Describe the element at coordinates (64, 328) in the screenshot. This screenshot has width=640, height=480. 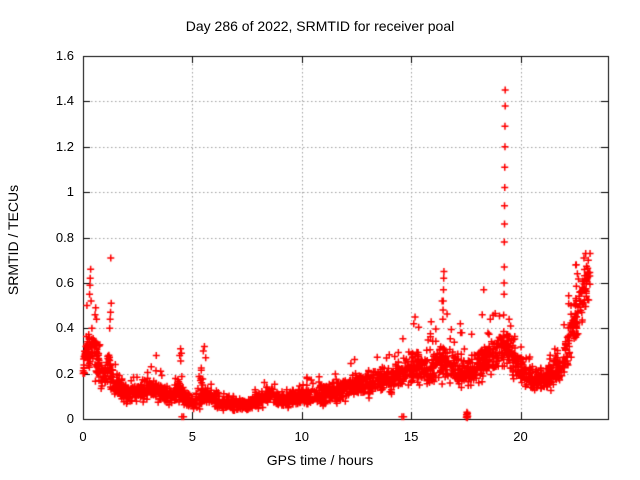
I see `y-tick-label: 0.4` at that location.